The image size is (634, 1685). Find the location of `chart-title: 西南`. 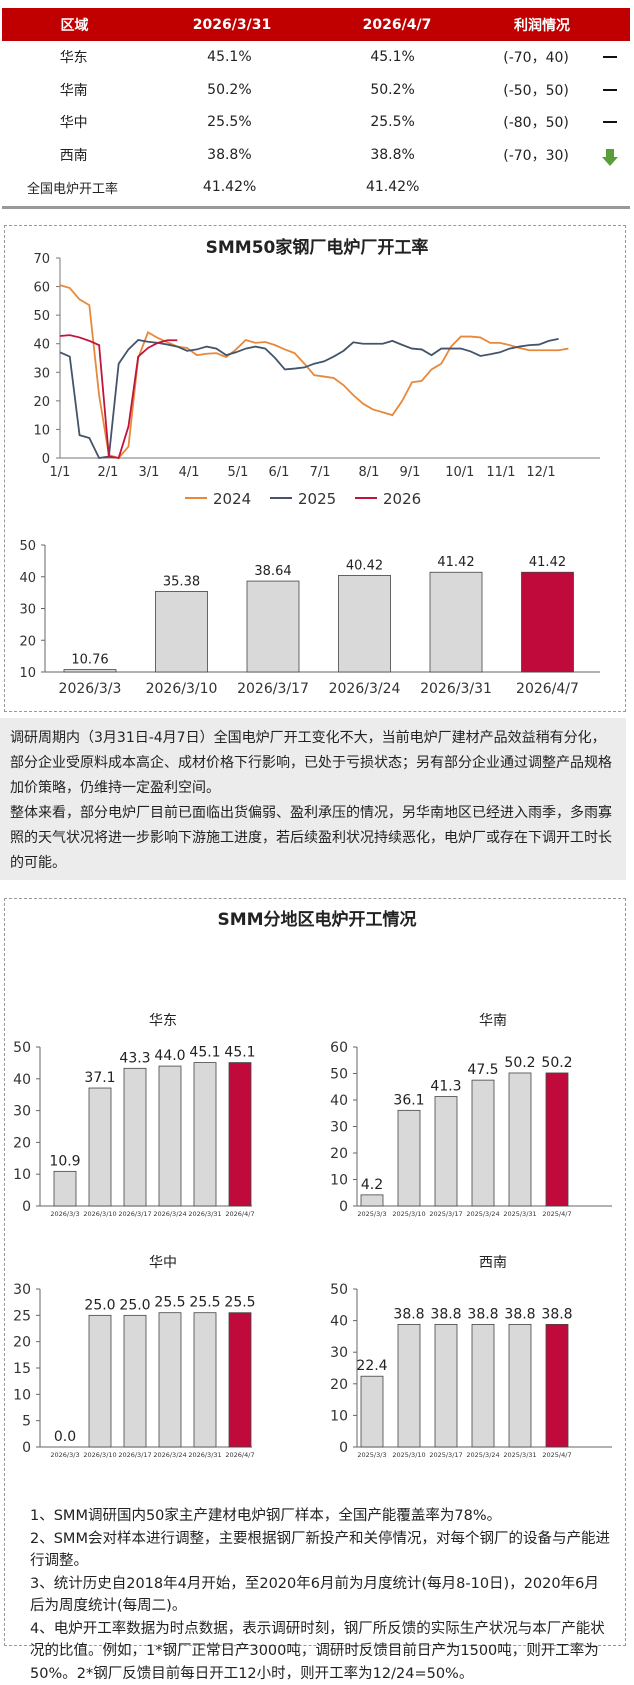

chart-title: 西南 is located at coordinates (493, 1263).